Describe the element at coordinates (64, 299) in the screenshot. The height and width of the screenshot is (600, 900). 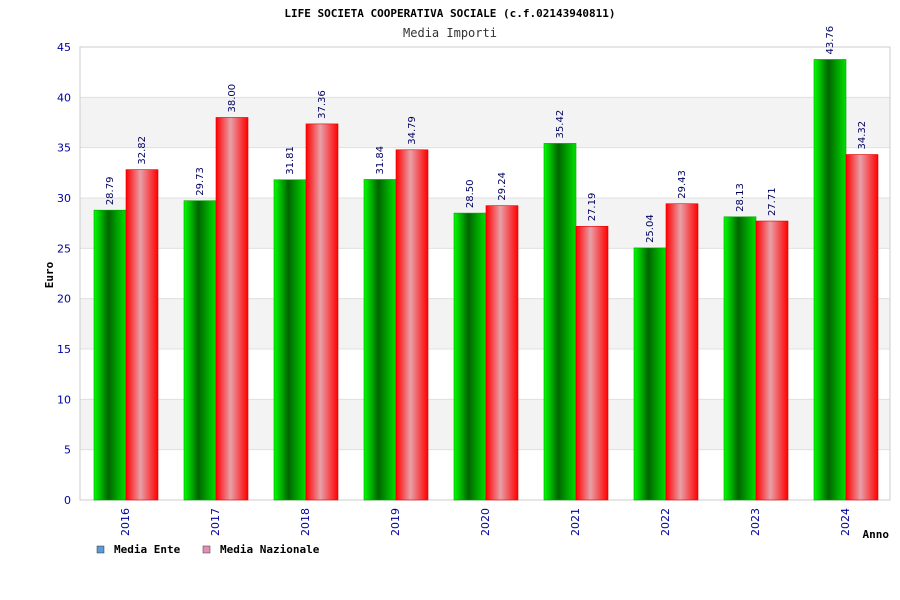
I see `y-tick-label: 20` at that location.